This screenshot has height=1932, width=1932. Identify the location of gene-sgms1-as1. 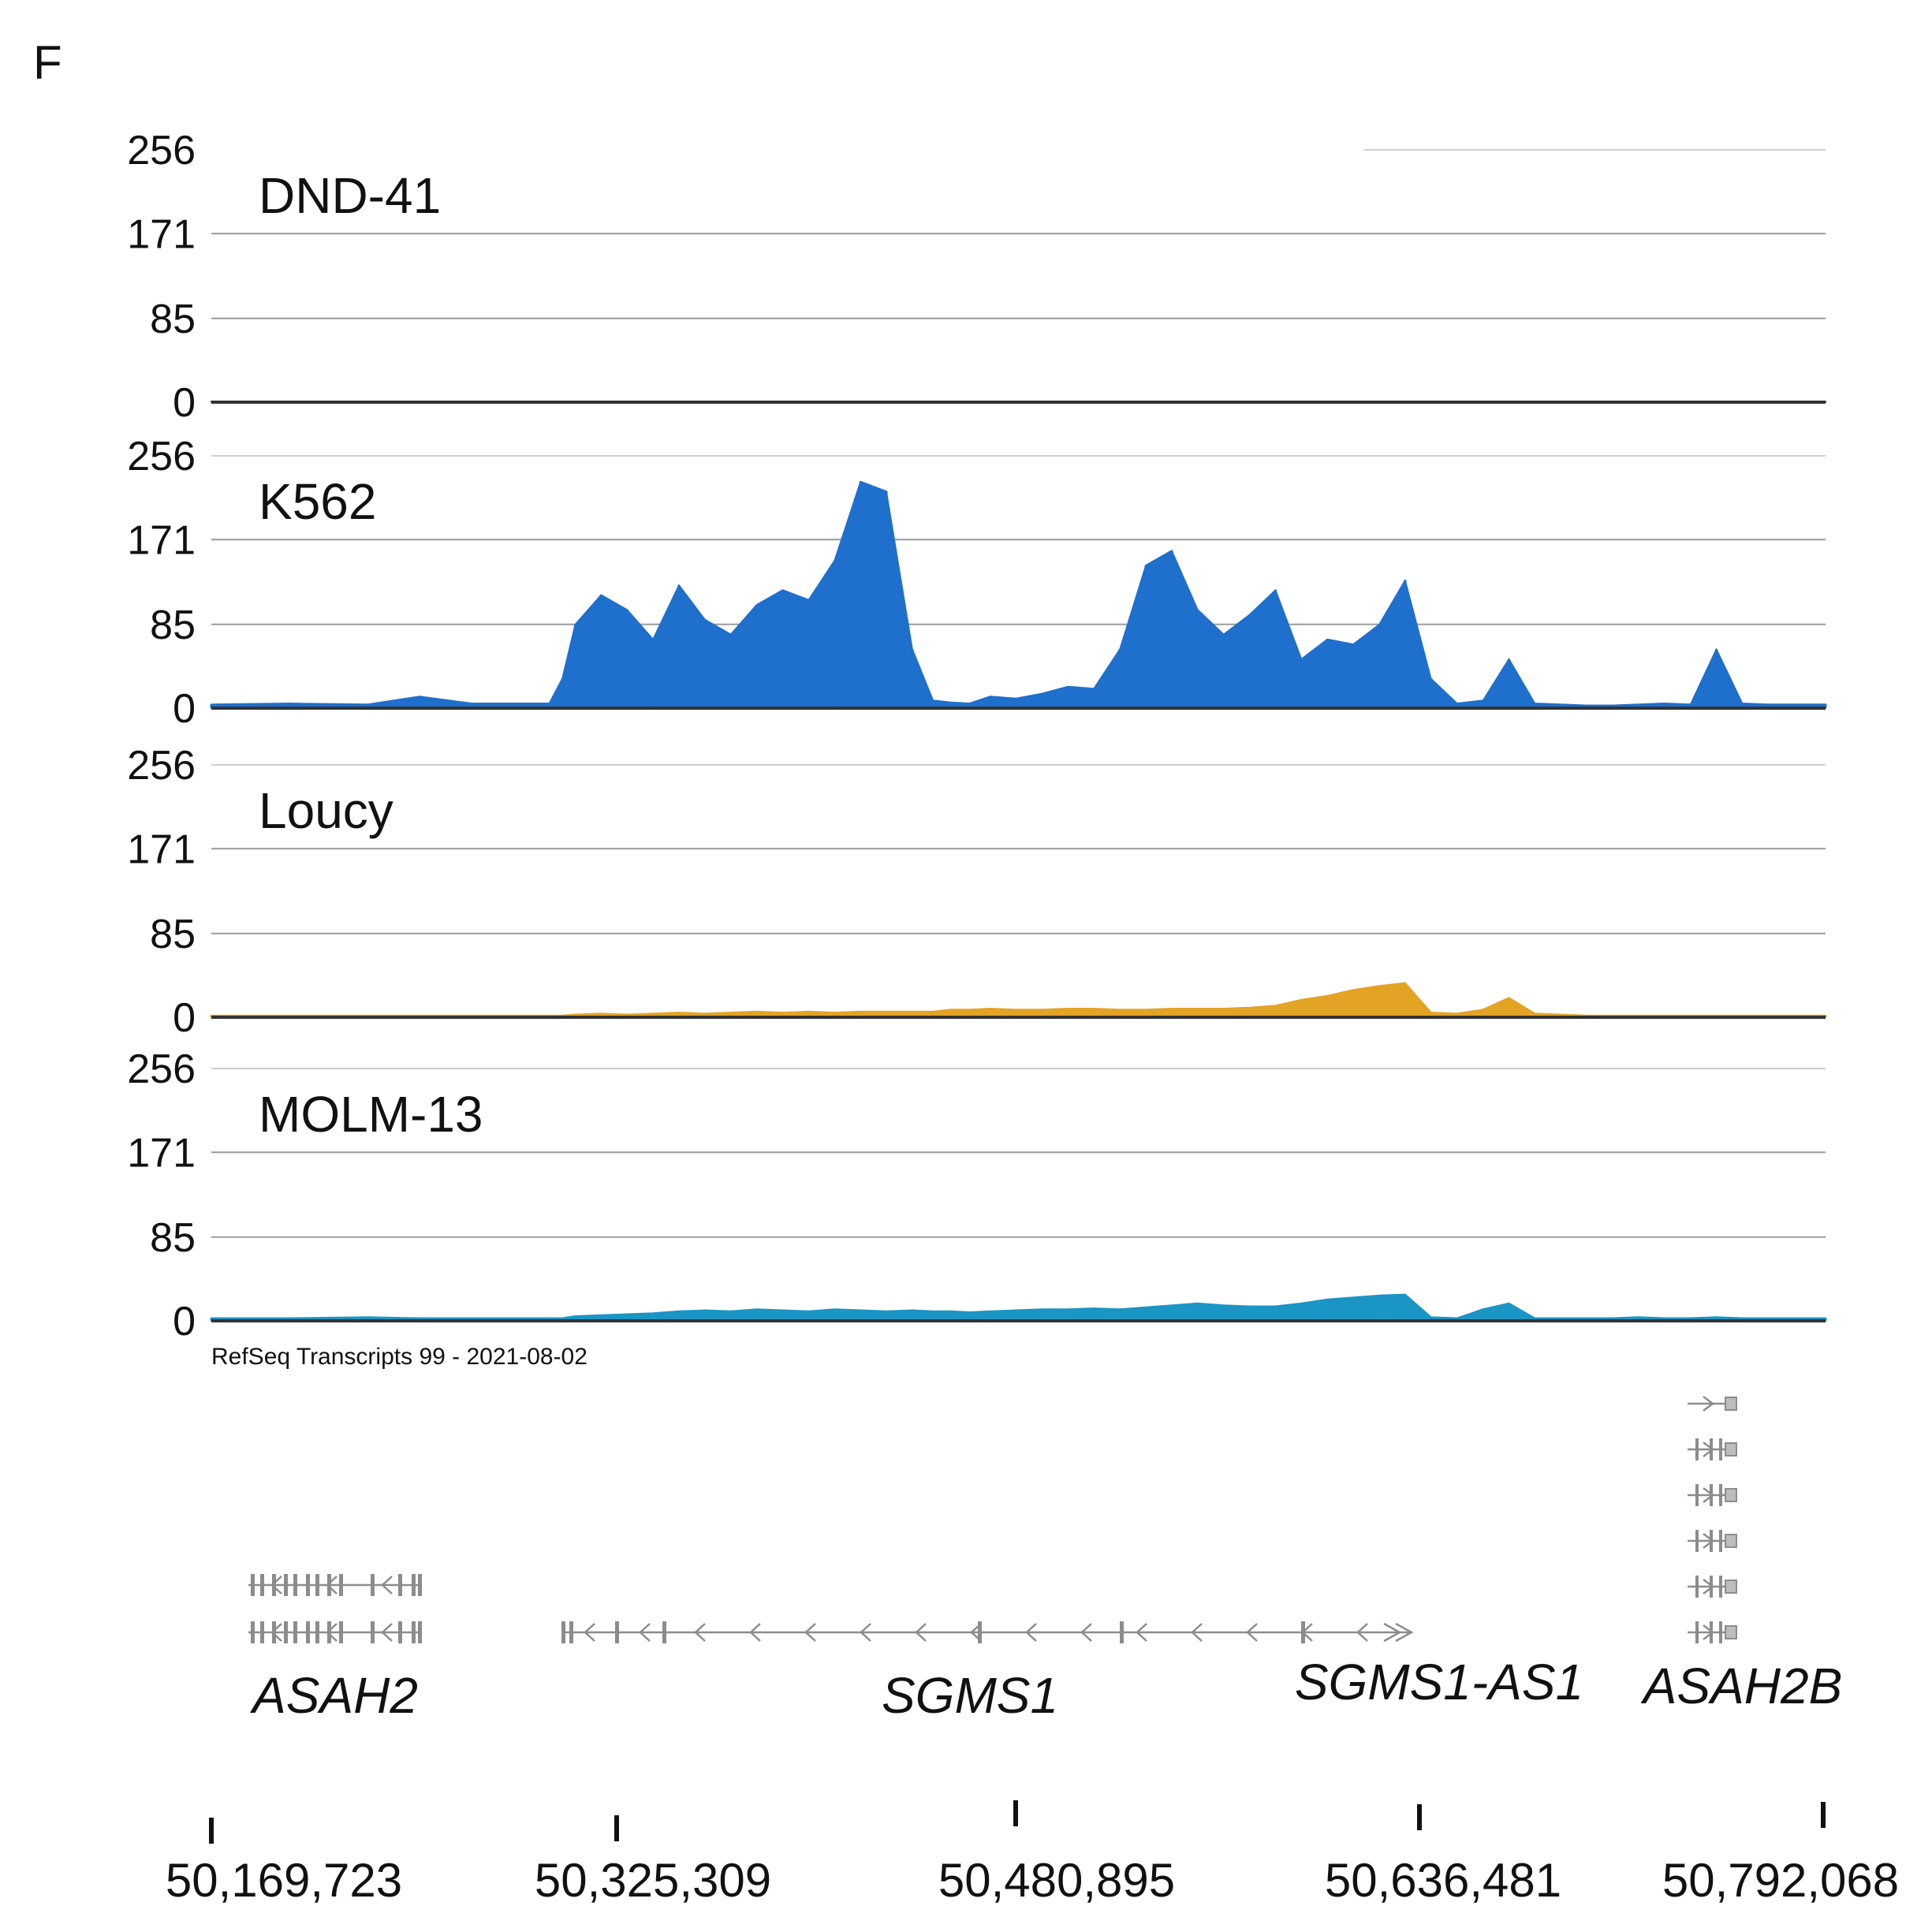
(1398, 1633).